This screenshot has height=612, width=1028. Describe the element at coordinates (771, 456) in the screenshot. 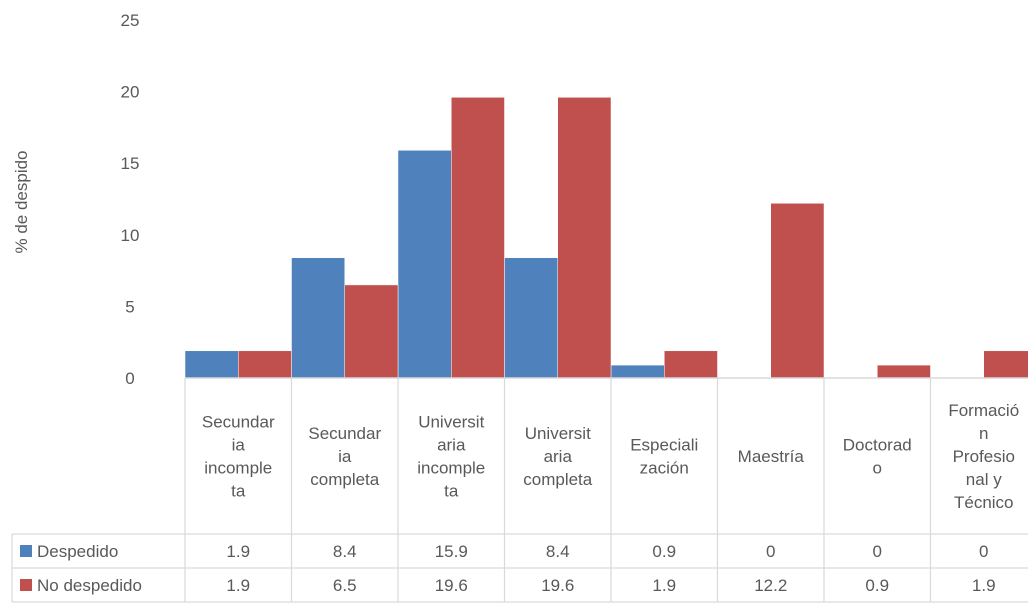

I see `category-label: Maestría` at that location.